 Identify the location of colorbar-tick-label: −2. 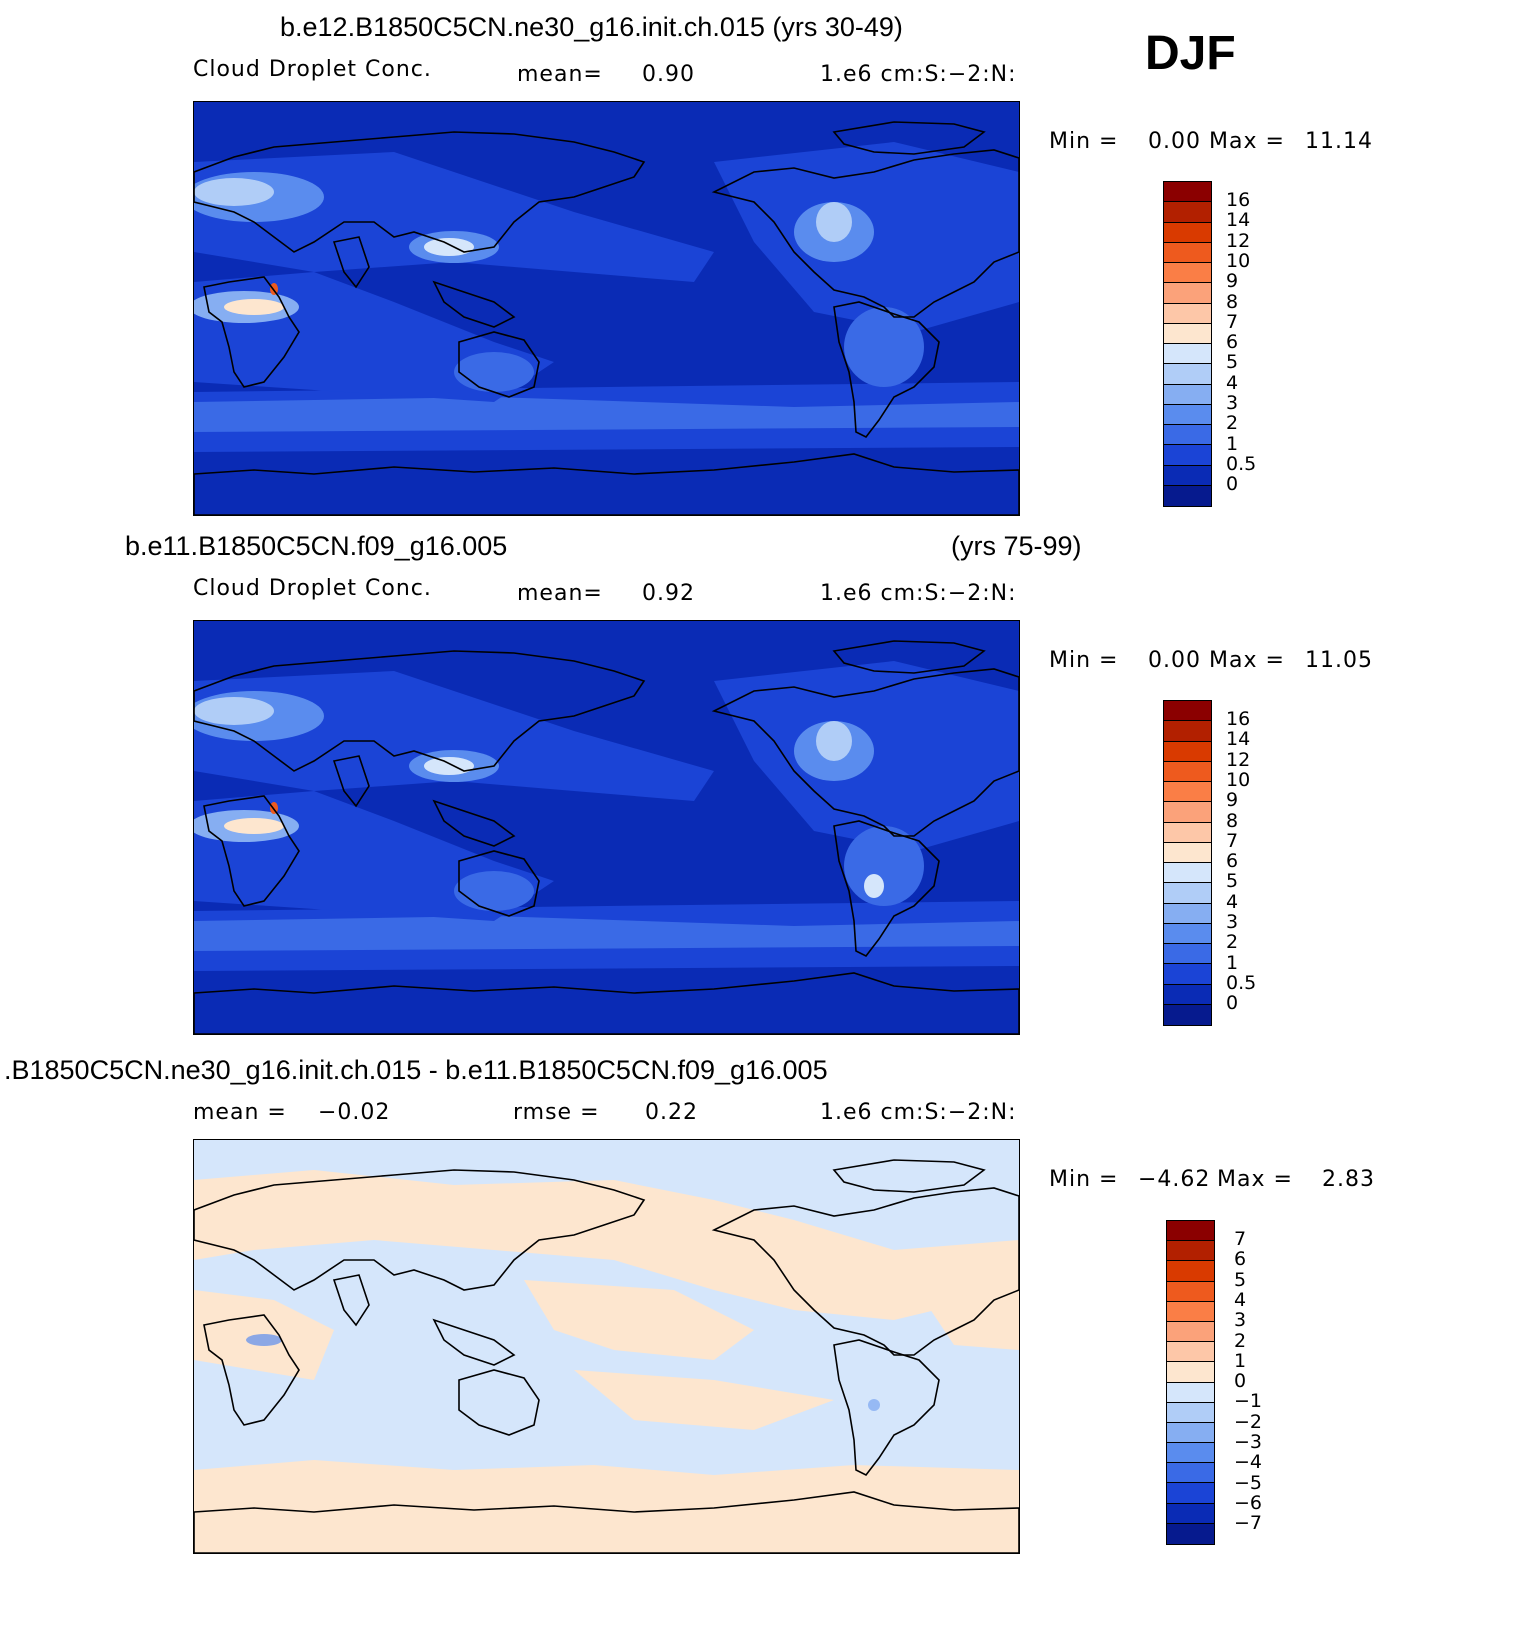
(1248, 1421).